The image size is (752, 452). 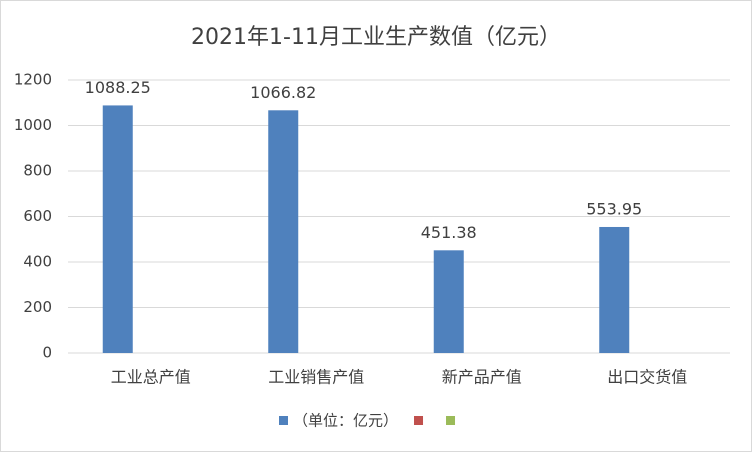 What do you see at coordinates (37, 307) in the screenshot?
I see `y-tick-label: 200` at bounding box center [37, 307].